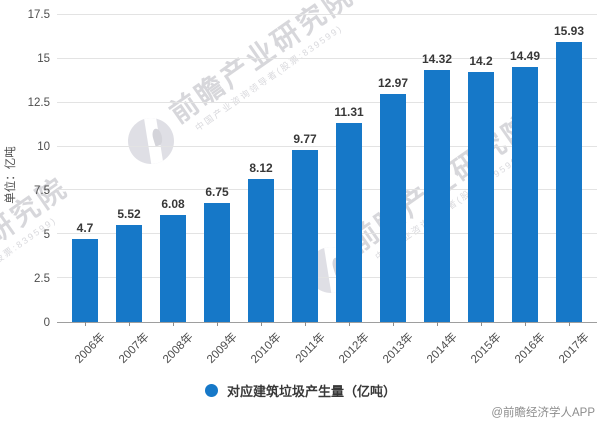  I want to click on bar-slot: 15.93 2017年, so click(569, 190).